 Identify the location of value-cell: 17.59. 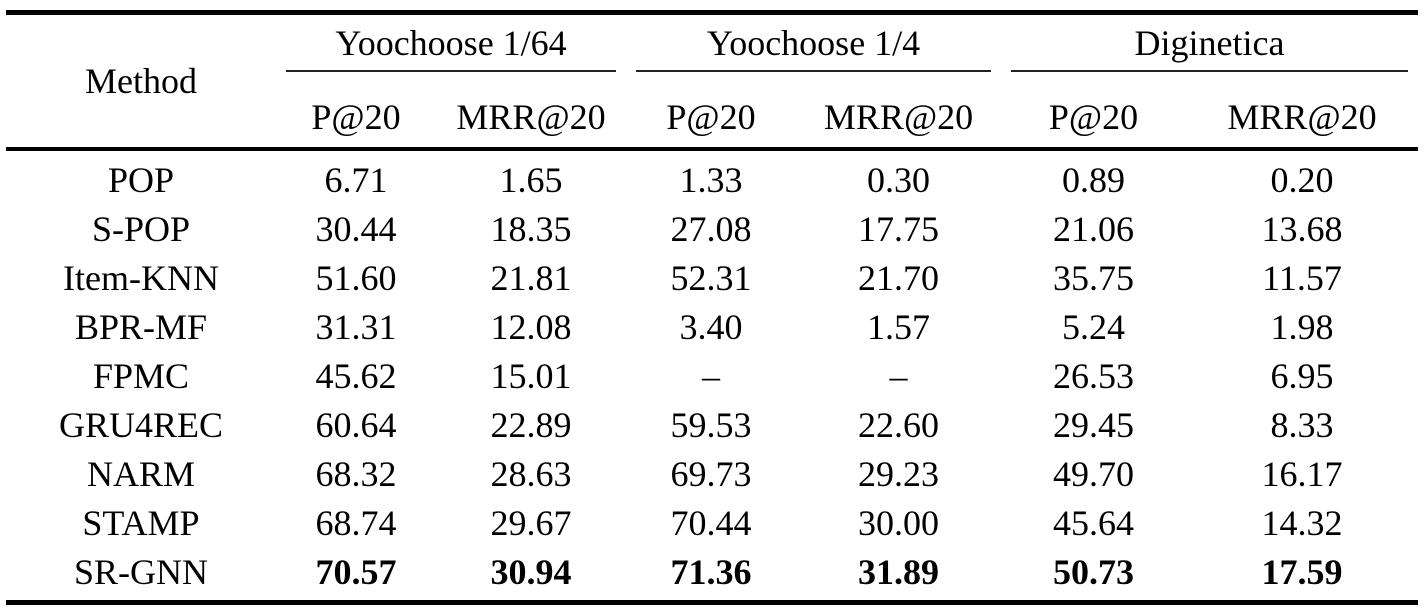
(1302, 571).